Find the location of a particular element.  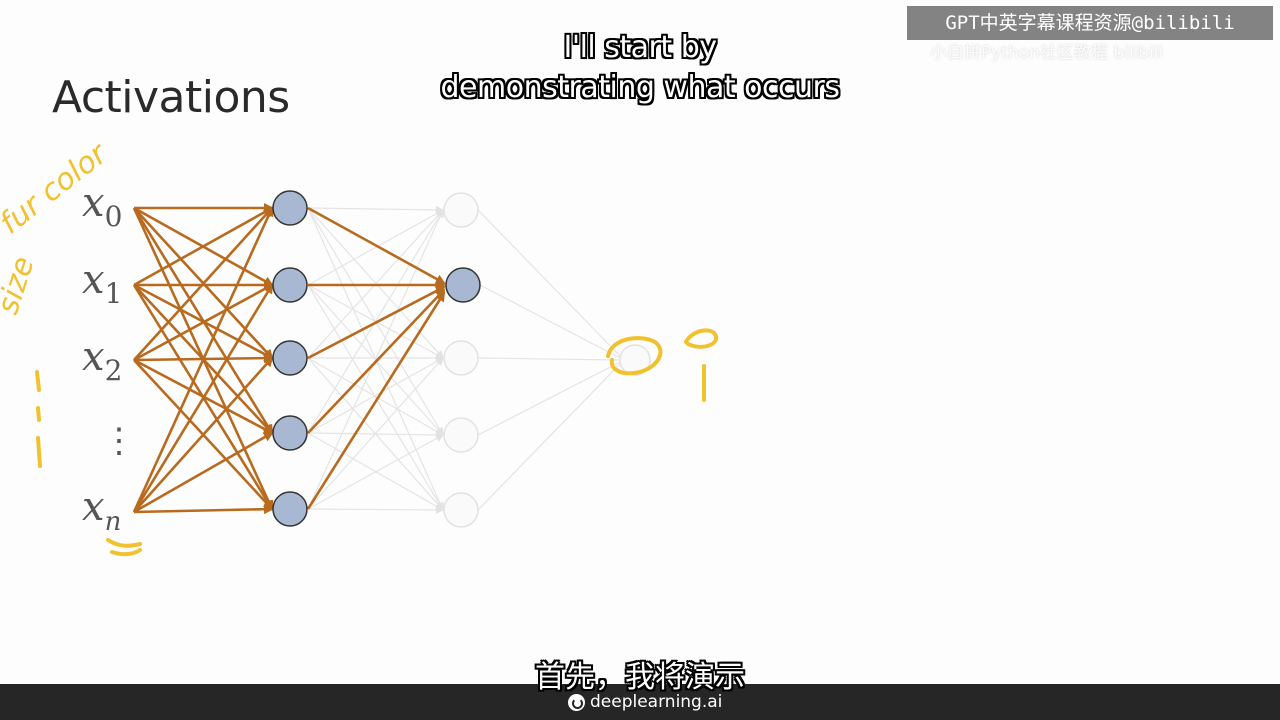

input-x1: x1 is located at coordinates (102, 283).